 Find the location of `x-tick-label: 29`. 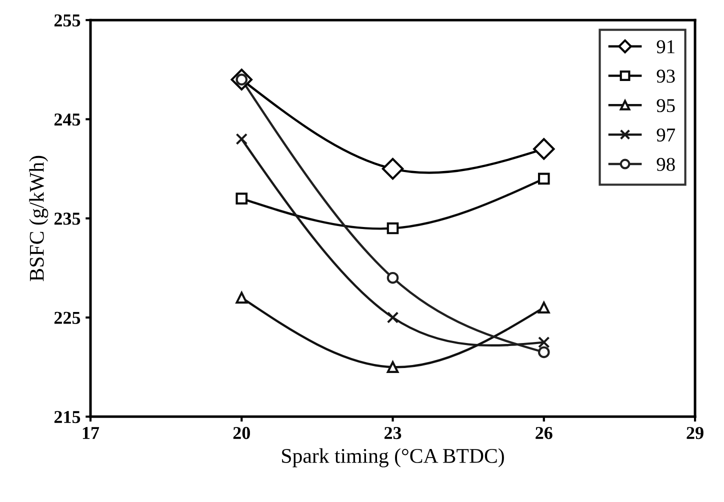

x-tick-label: 29 is located at coordinates (695, 433).